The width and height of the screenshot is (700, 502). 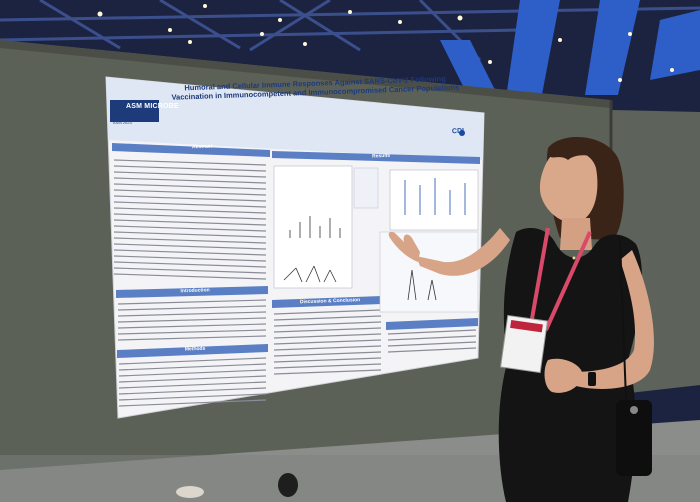 I want to click on lanyard-right, so click(x=568, y=281).